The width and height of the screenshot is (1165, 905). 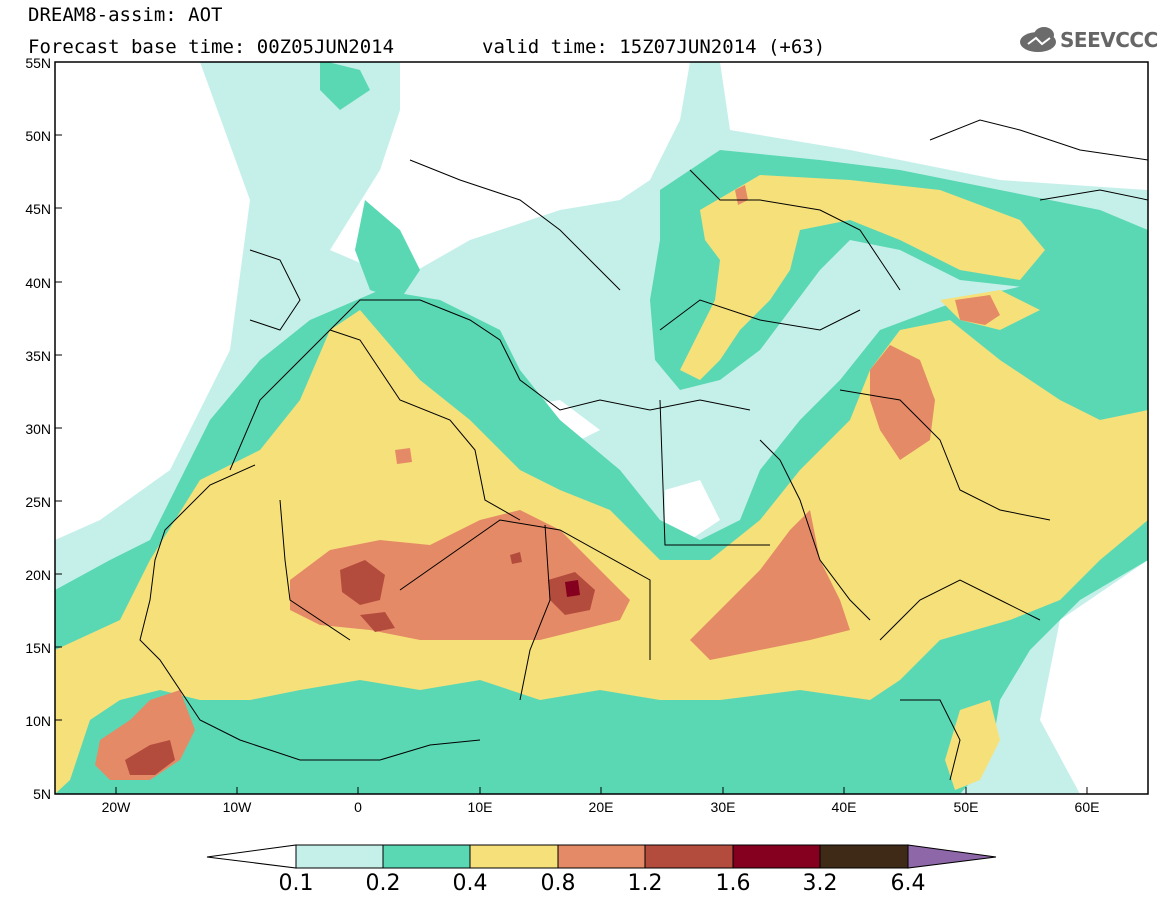 What do you see at coordinates (38, 648) in the screenshot?
I see `lat-label: 15N` at bounding box center [38, 648].